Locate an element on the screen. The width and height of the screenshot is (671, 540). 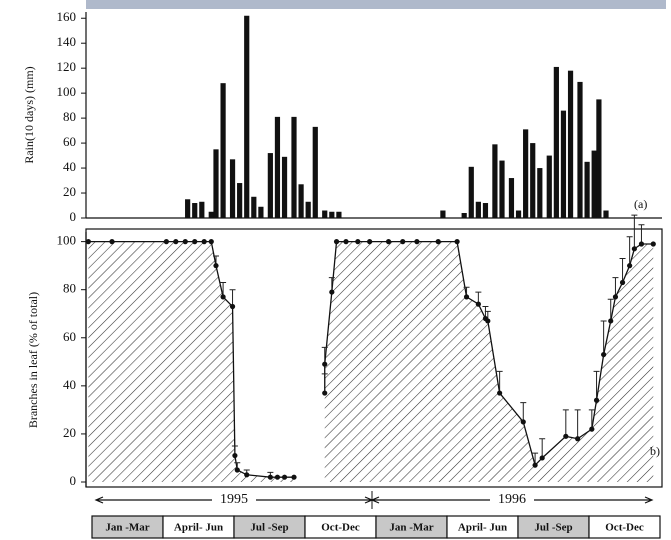
y-tick-label: 160 is located at coordinates (67, 16).